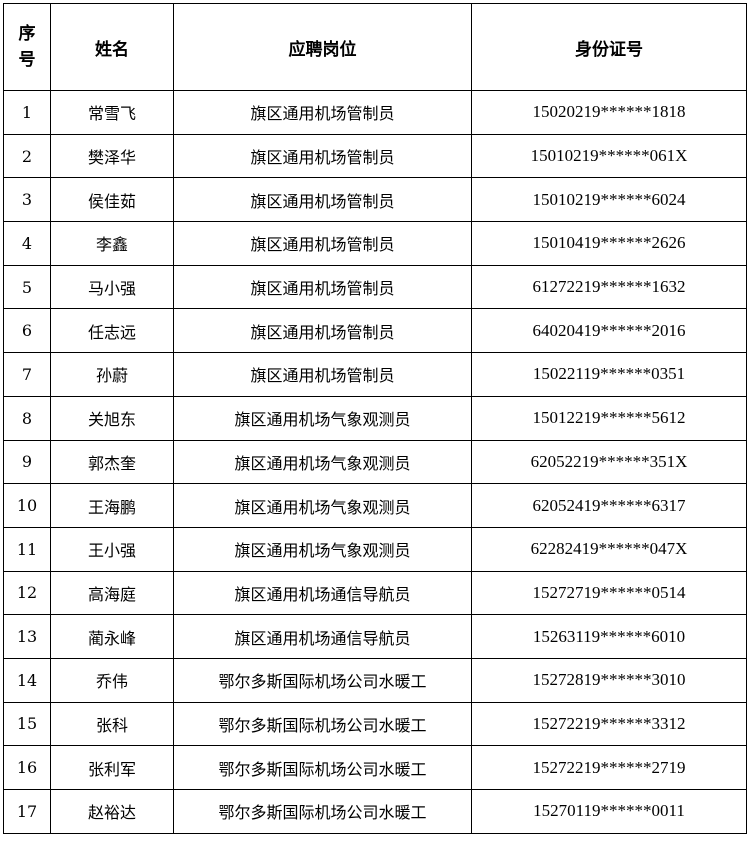 The image size is (747, 843). I want to click on cell-seq: 17, so click(27, 811).